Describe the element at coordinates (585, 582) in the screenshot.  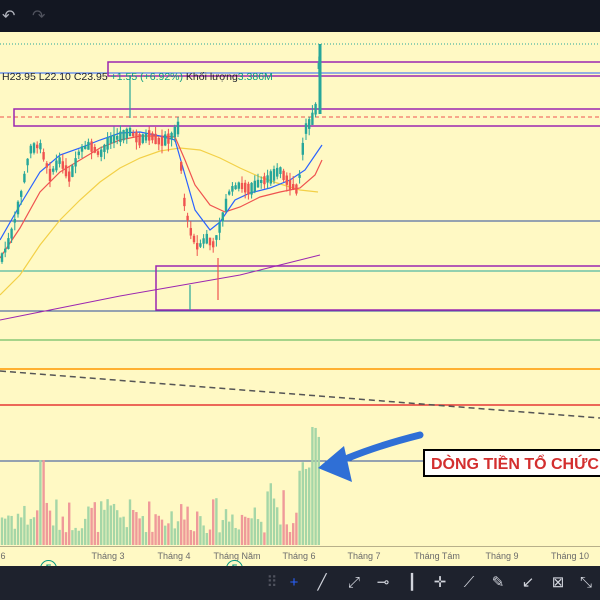
I see `arrows-icon: ⤡` at that location.